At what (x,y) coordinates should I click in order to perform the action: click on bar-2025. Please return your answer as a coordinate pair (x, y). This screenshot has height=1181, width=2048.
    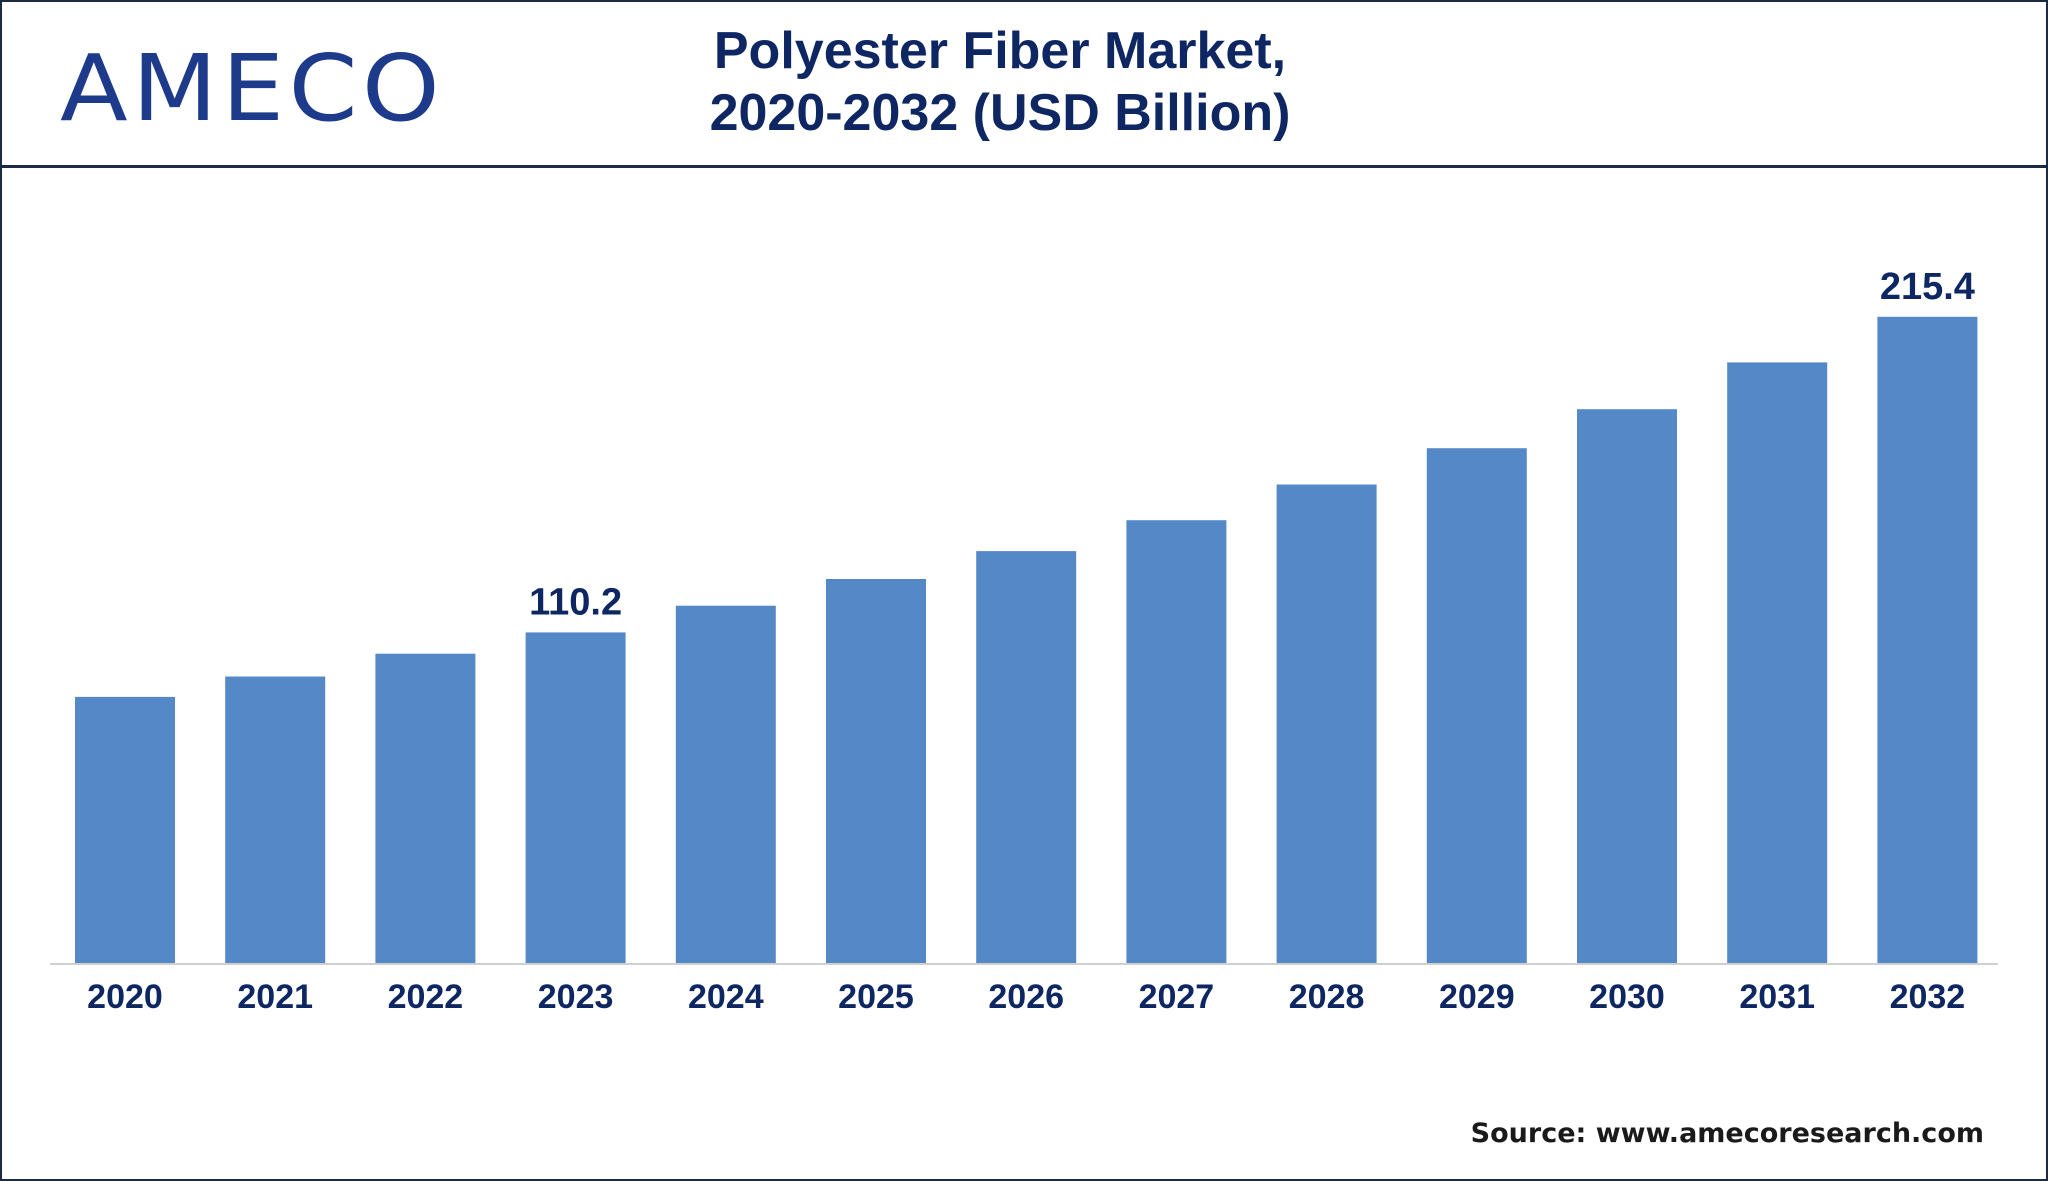
    Looking at the image, I should click on (876, 771).